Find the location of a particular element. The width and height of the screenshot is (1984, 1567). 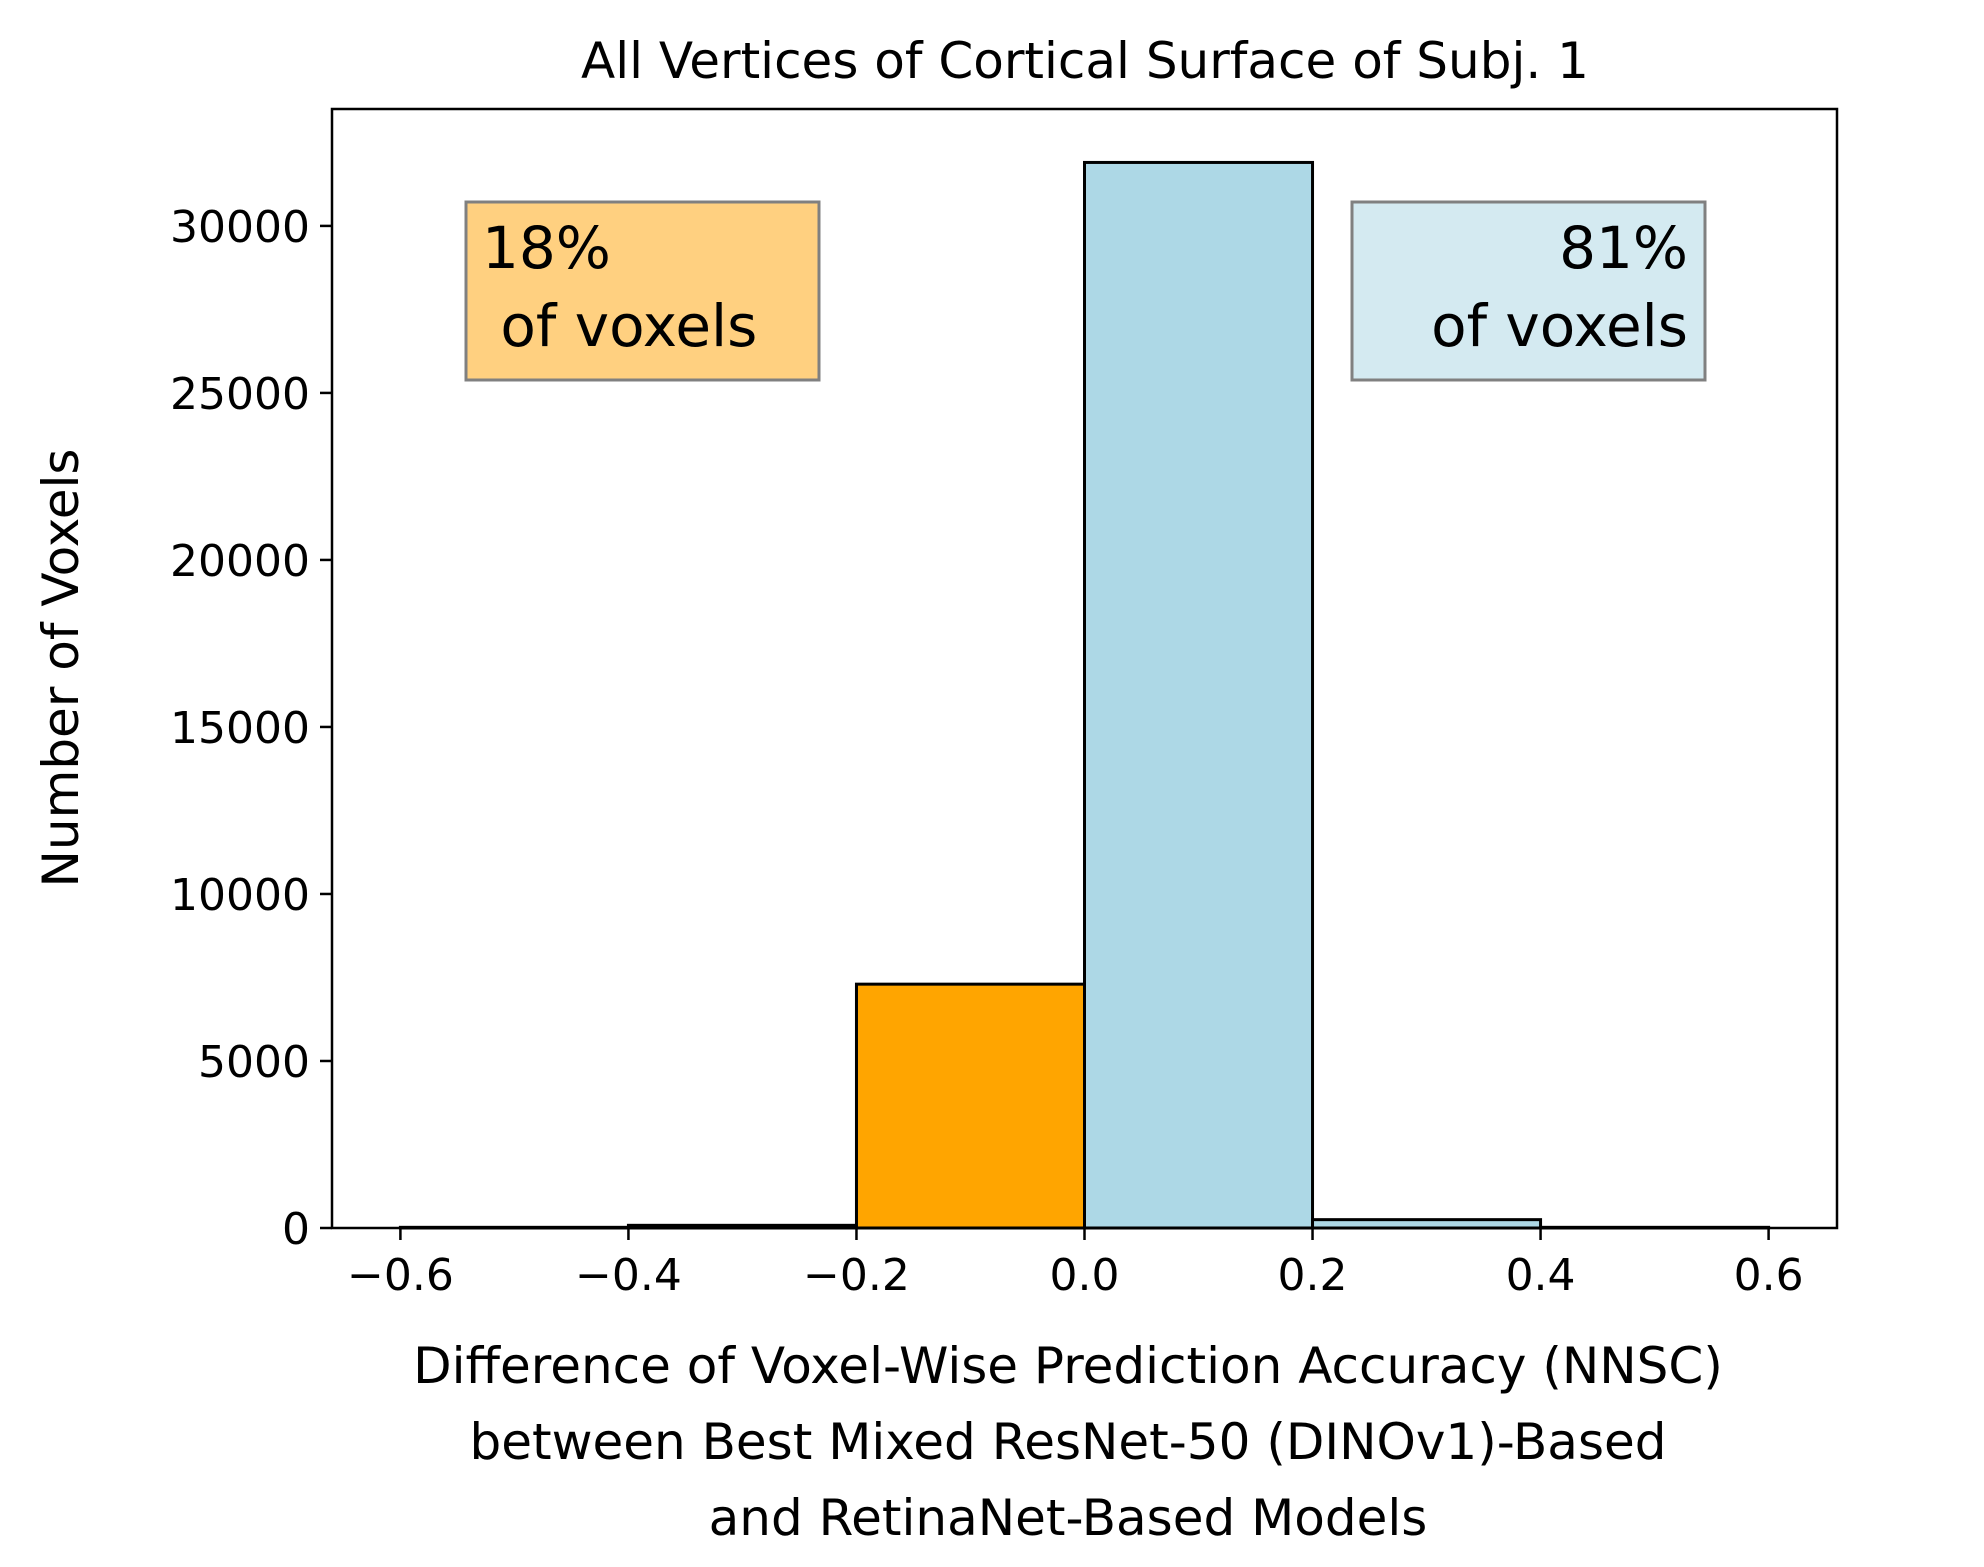

y-tick-label: 30000 is located at coordinates (240, 227).